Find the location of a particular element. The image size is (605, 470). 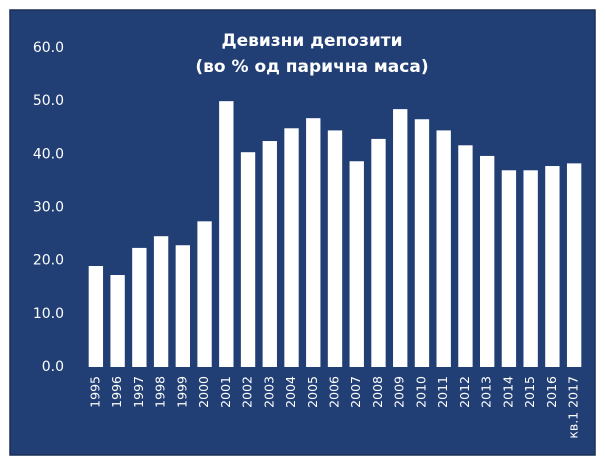

x-tick-label: 2002 is located at coordinates (247, 392).